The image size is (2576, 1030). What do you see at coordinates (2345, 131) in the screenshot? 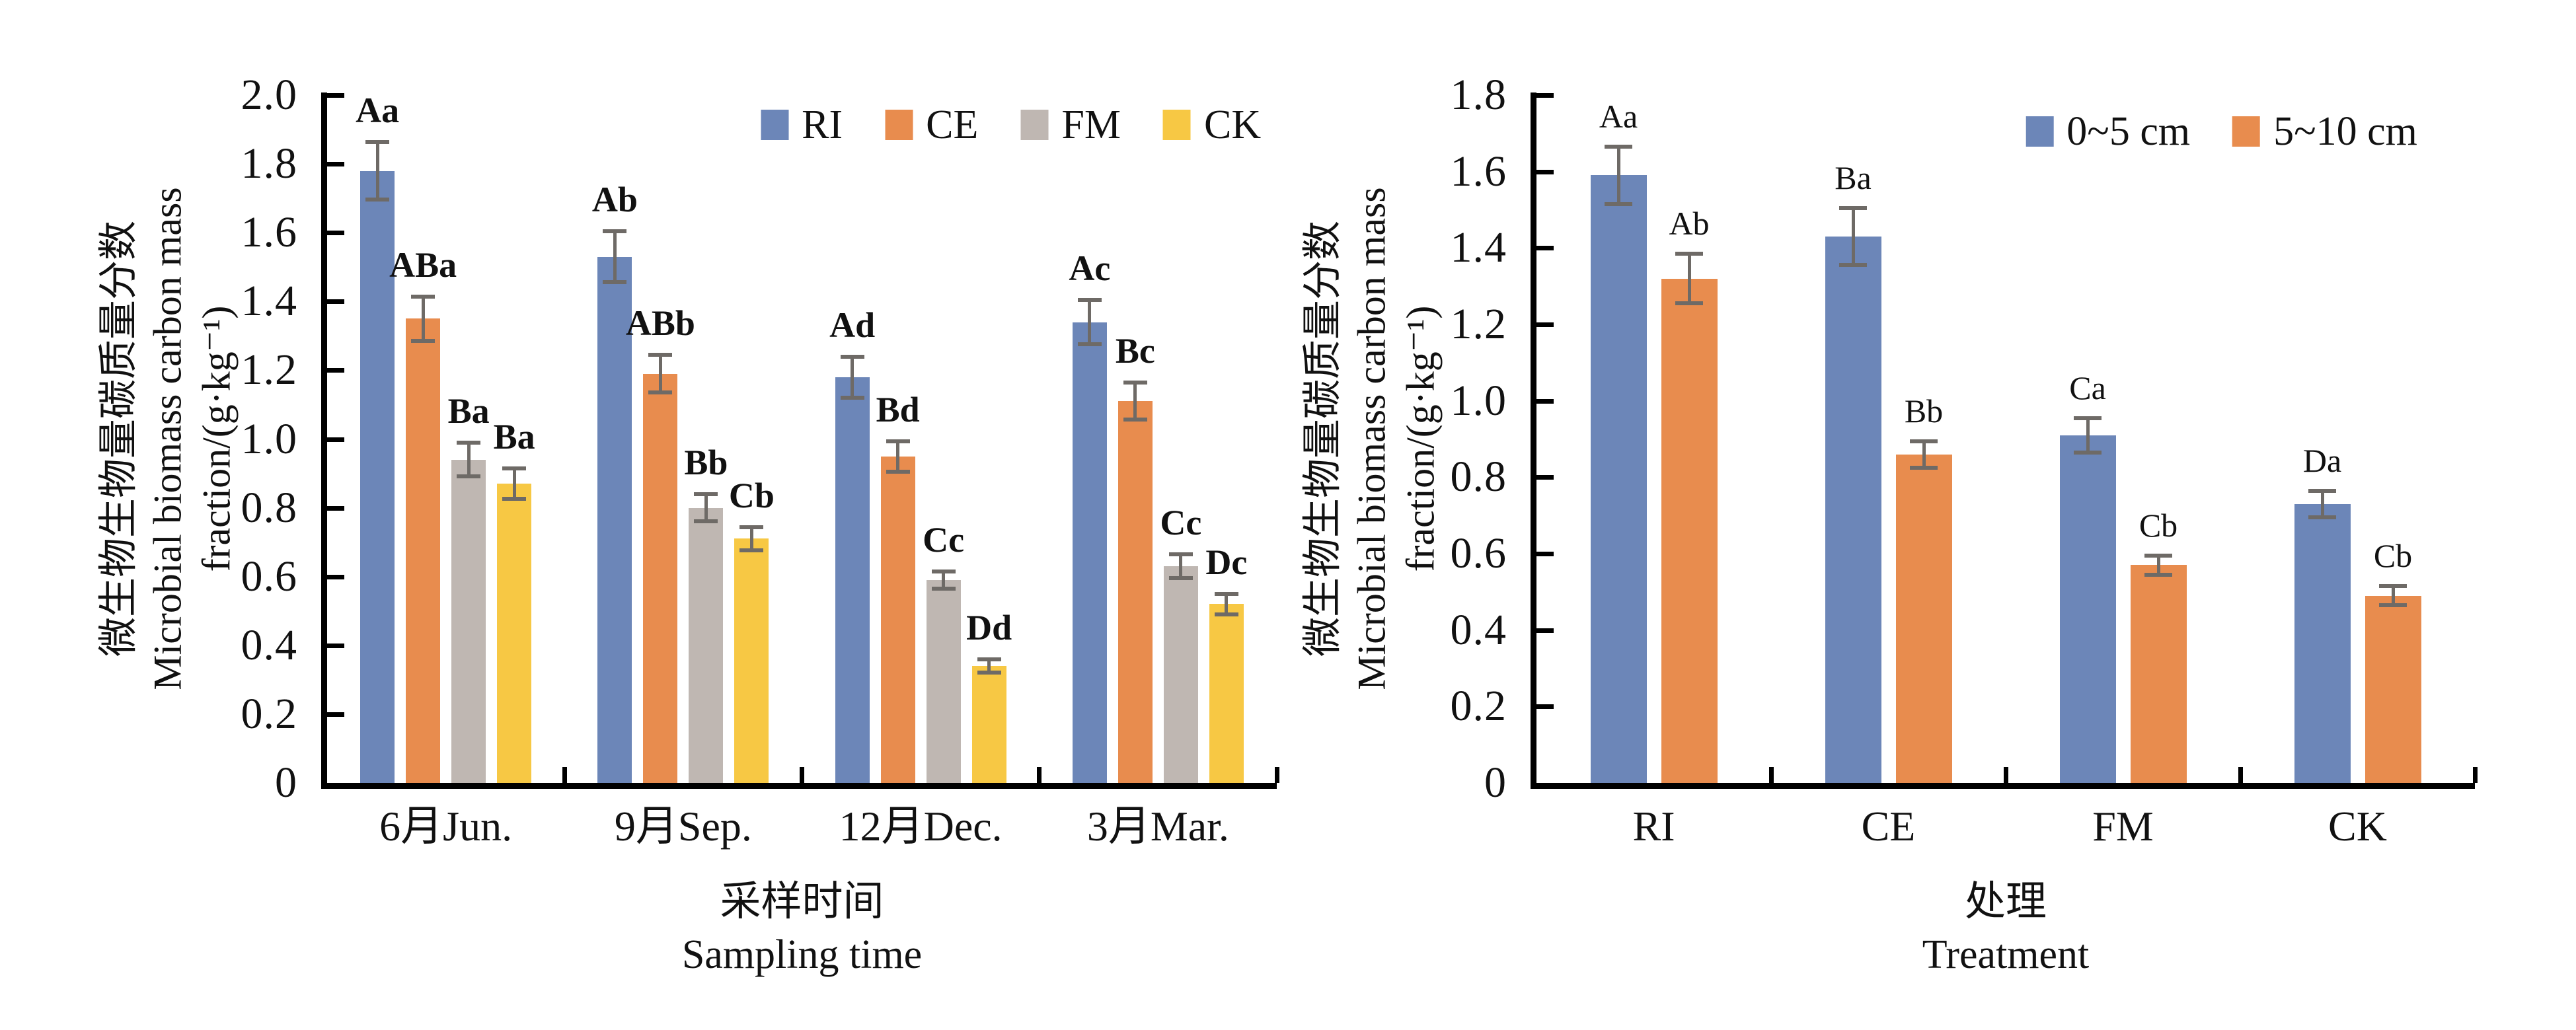
I see `legend-label: 5~10 cm` at bounding box center [2345, 131].